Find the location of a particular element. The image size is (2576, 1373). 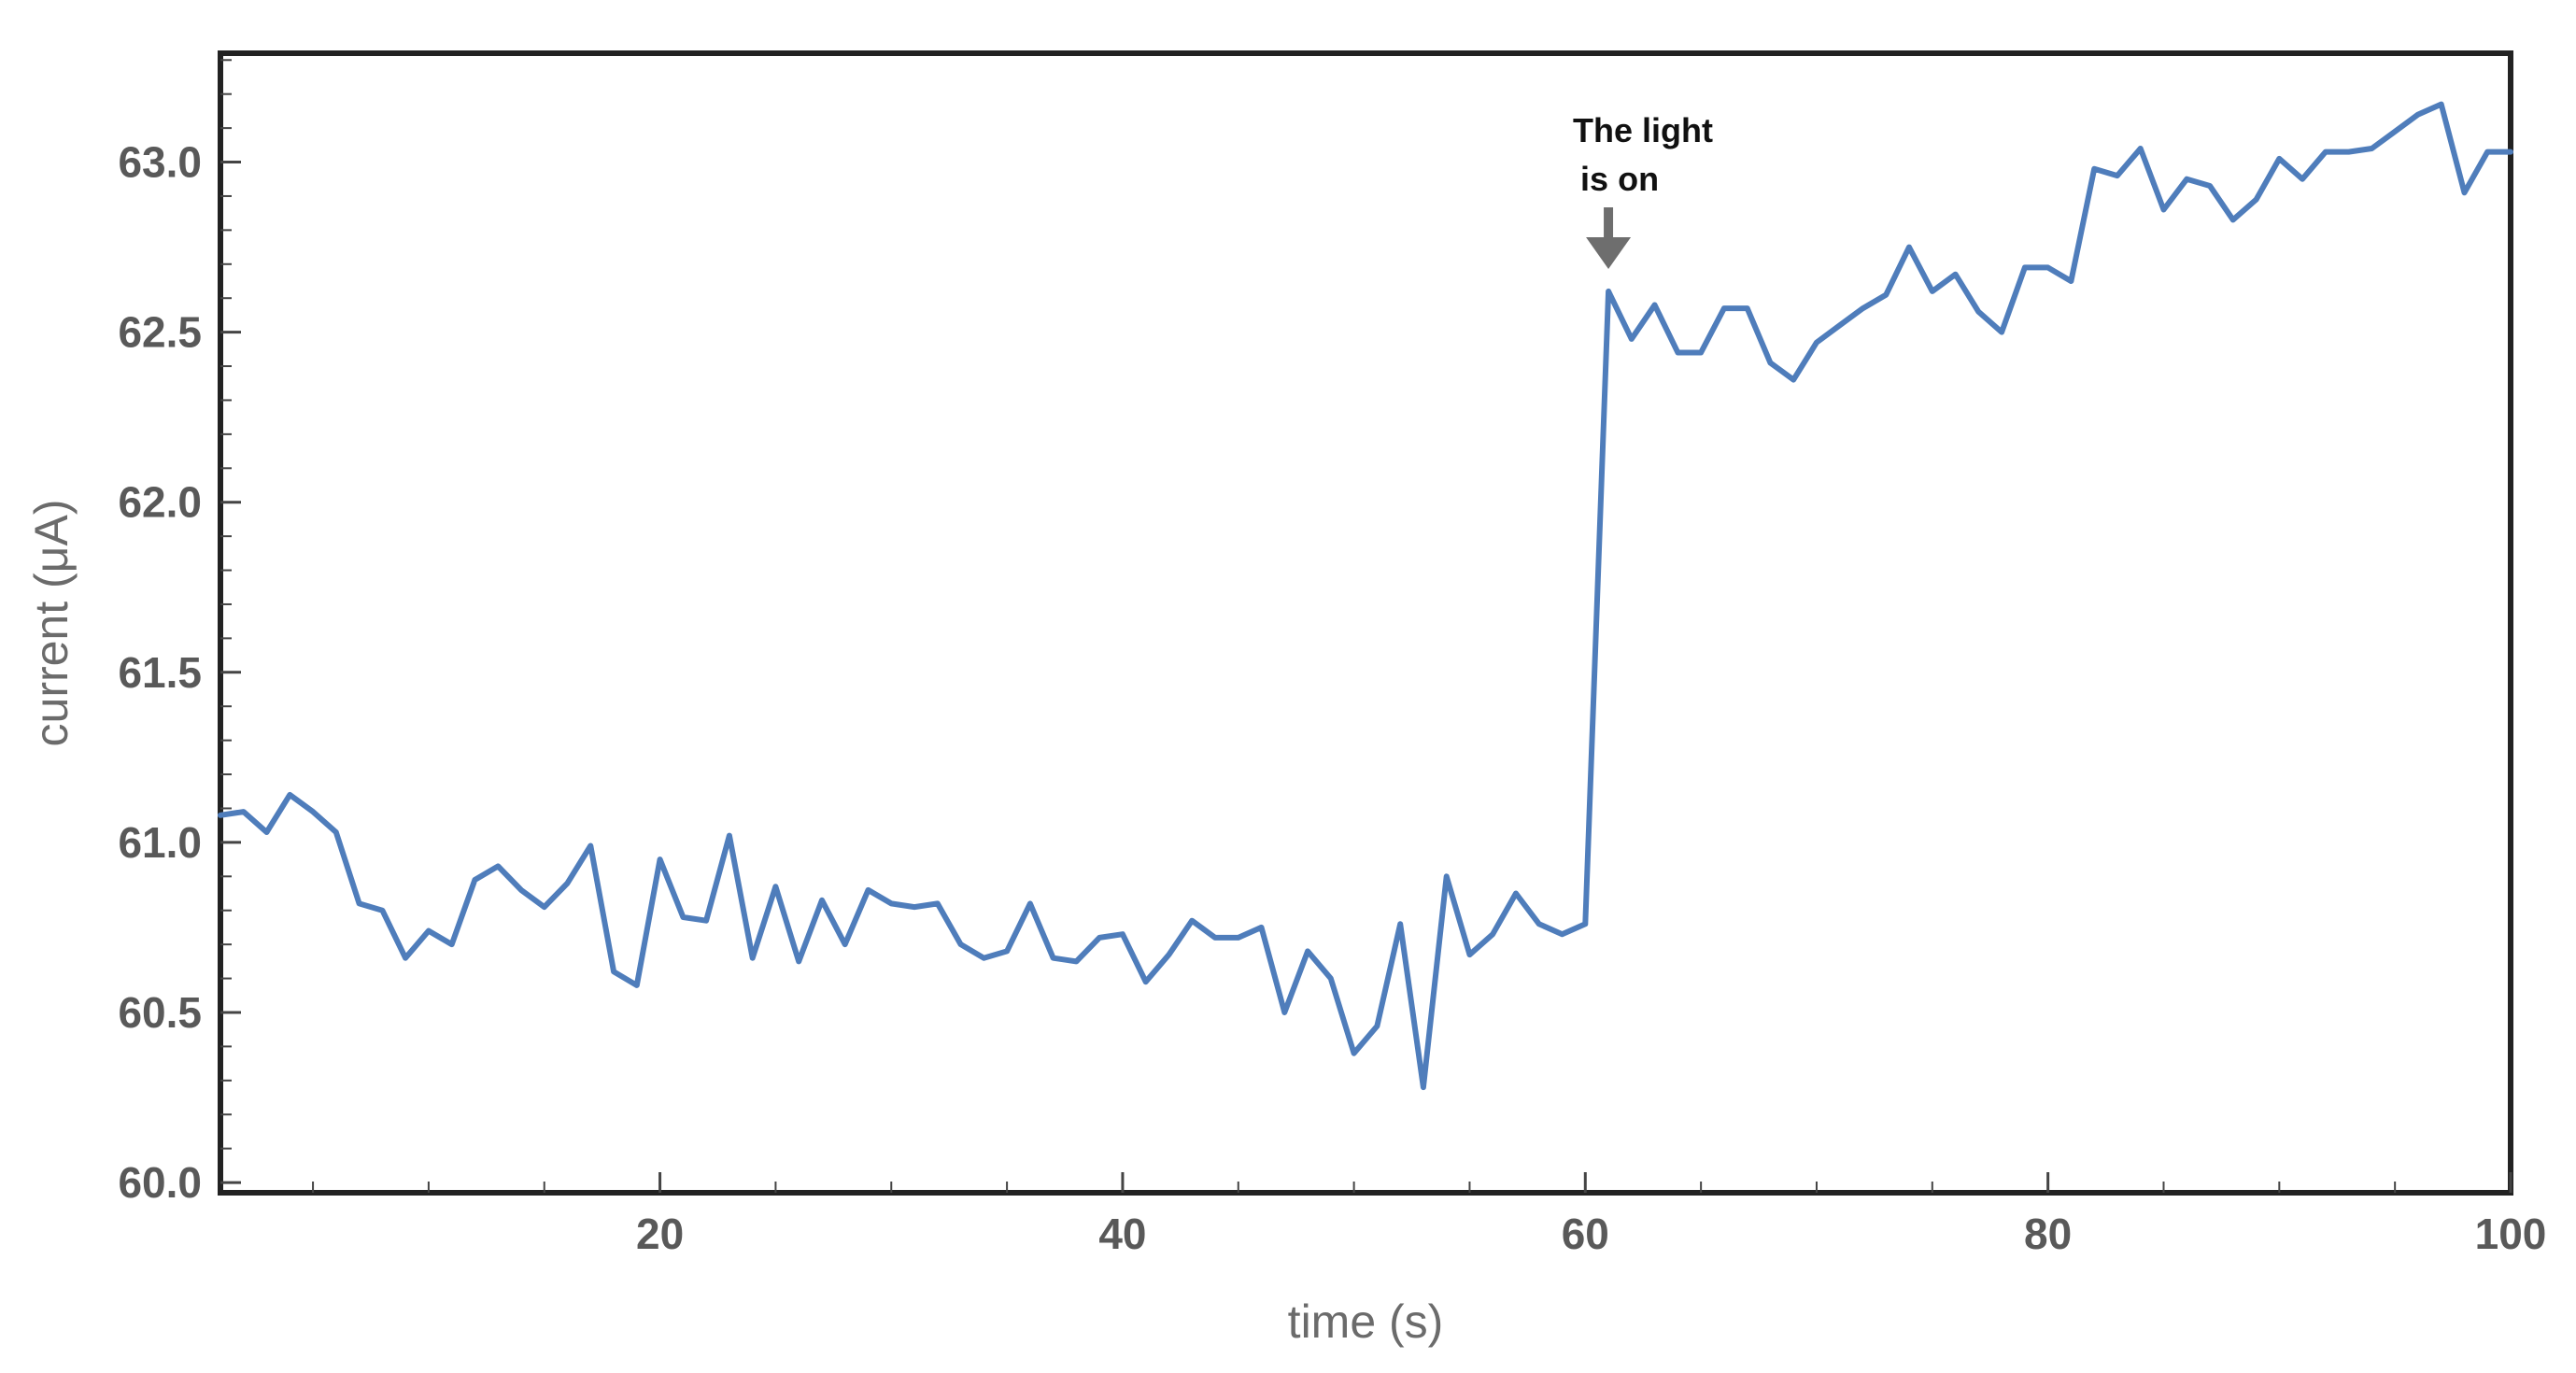

x-axis: 20 40 60 80 100 is located at coordinates (1429, 1215).